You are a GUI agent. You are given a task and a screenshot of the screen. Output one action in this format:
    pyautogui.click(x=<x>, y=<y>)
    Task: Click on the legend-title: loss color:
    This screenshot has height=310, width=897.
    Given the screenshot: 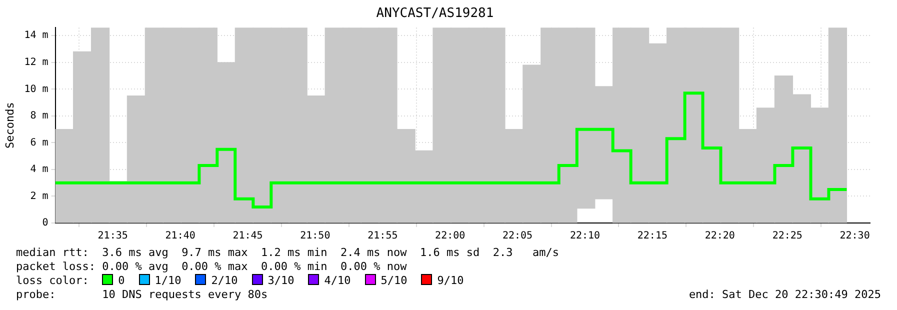 What is the action you would take?
    pyautogui.click(x=53, y=280)
    